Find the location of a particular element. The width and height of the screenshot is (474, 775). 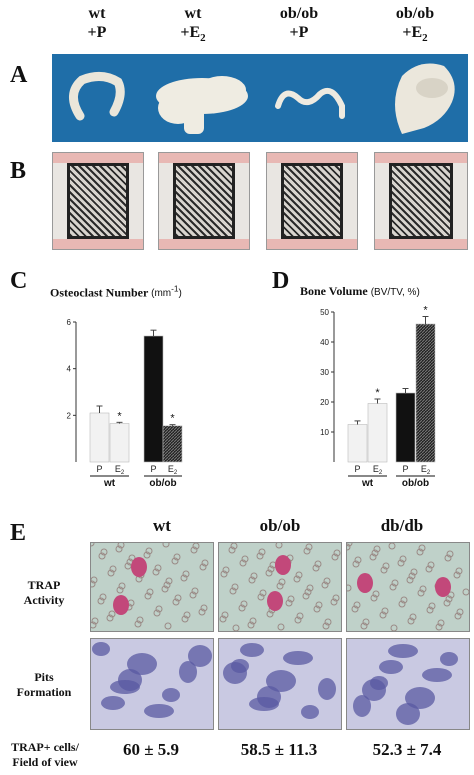

trap-image-dbdb is located at coordinates (408, 587).